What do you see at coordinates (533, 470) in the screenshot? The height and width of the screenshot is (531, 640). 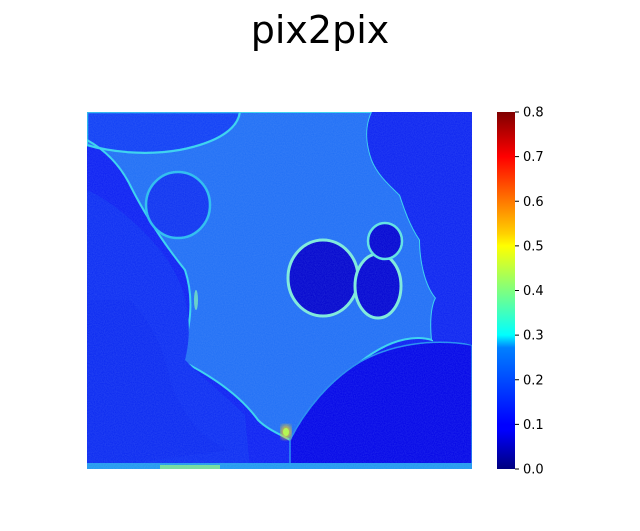 I see `colorbar-tick-label: 0.0` at bounding box center [533, 470].